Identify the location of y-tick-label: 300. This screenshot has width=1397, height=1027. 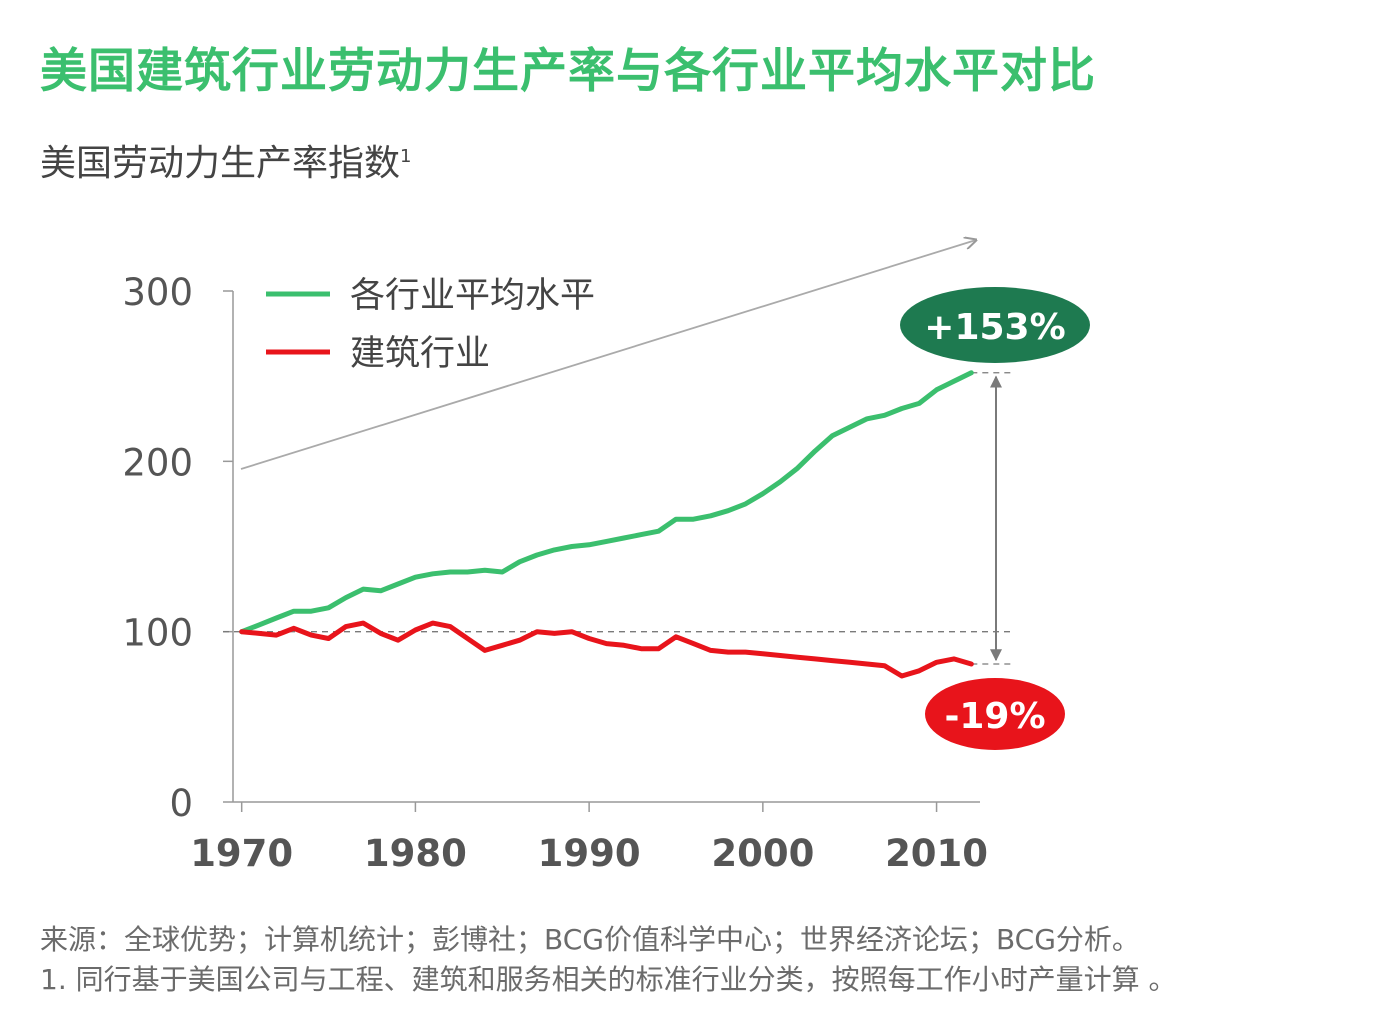
(157, 292).